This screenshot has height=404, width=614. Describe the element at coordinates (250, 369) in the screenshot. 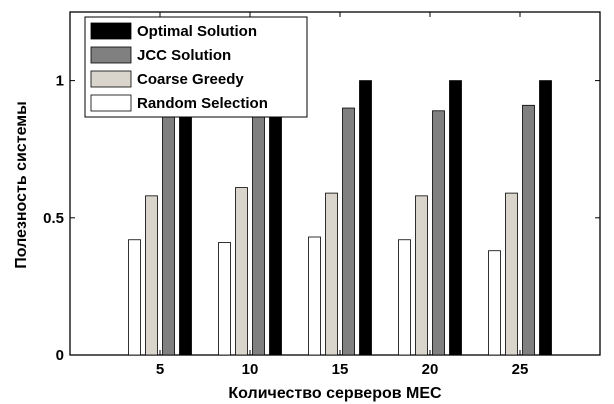

I see `x-tick-label-10: 10` at that location.